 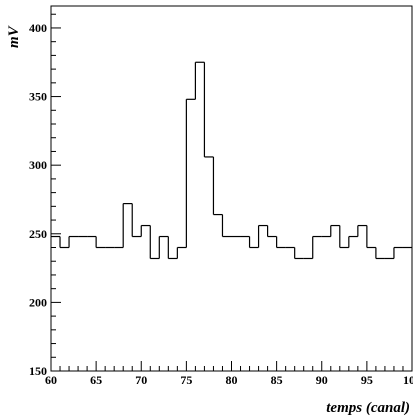 What do you see at coordinates (38, 165) in the screenshot?
I see `y-tick-label: 300` at bounding box center [38, 165].